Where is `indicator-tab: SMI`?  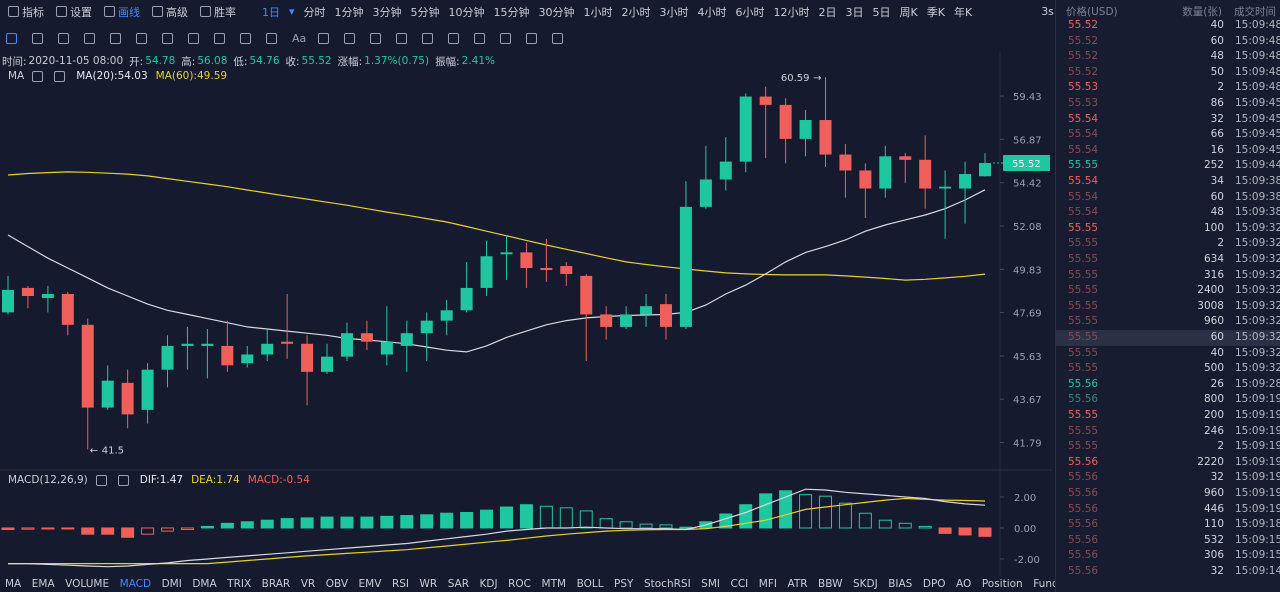 indicator-tab: SMI is located at coordinates (710, 584).